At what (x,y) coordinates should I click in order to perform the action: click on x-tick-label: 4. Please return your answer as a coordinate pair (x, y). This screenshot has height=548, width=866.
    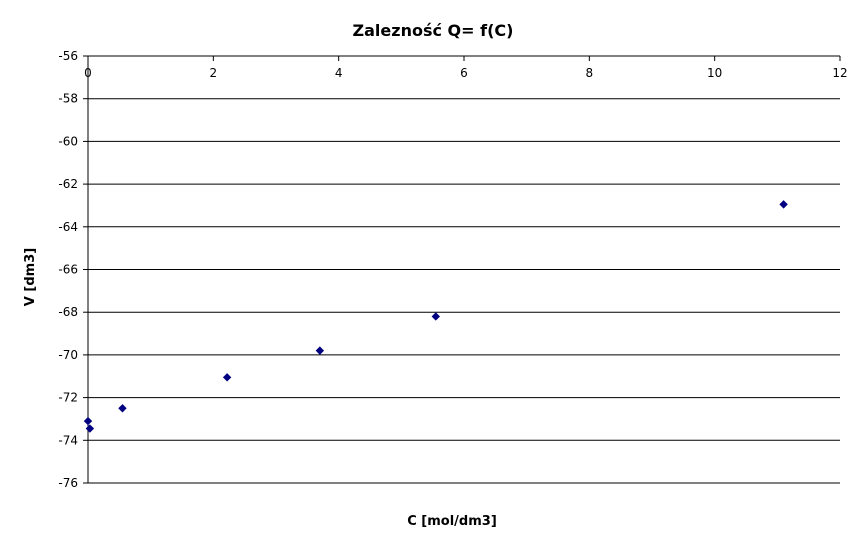
    Looking at the image, I should click on (339, 73).